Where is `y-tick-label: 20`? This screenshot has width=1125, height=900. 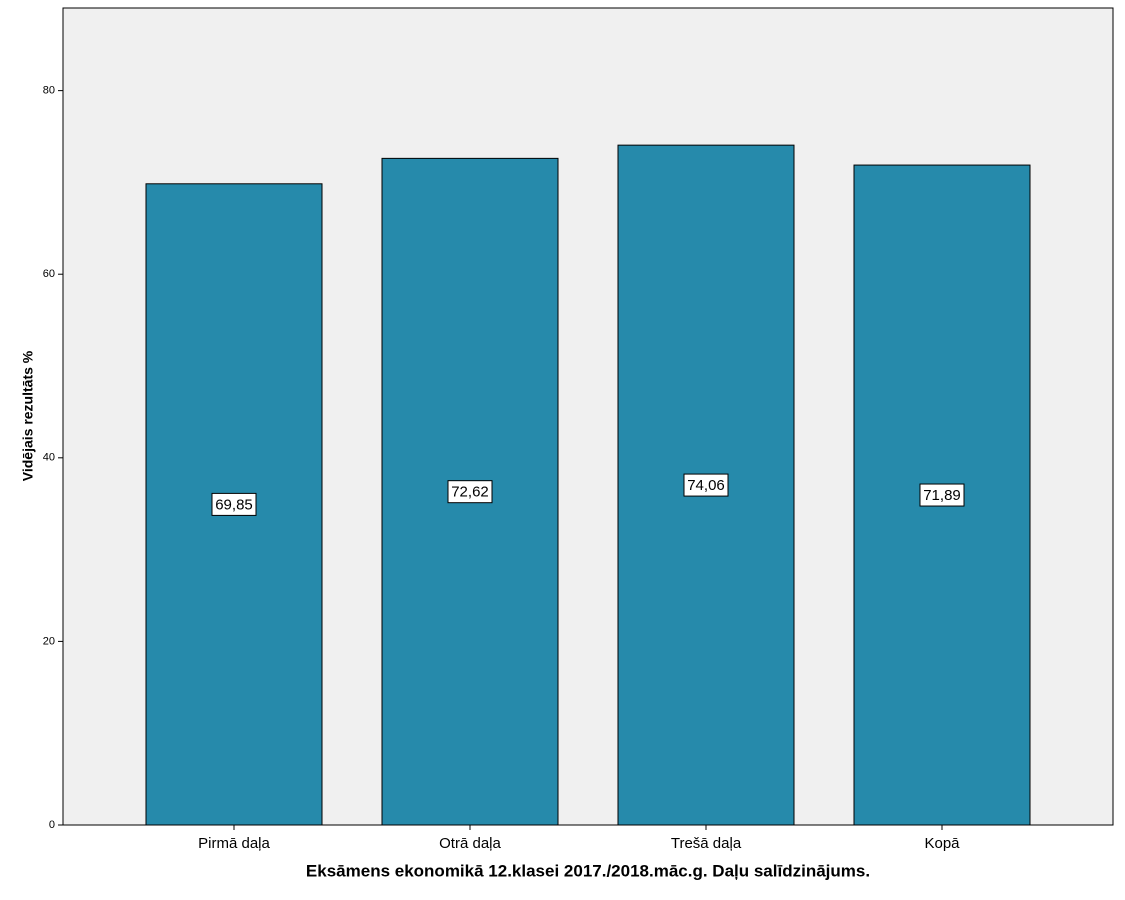 y-tick-label: 20 is located at coordinates (49, 641).